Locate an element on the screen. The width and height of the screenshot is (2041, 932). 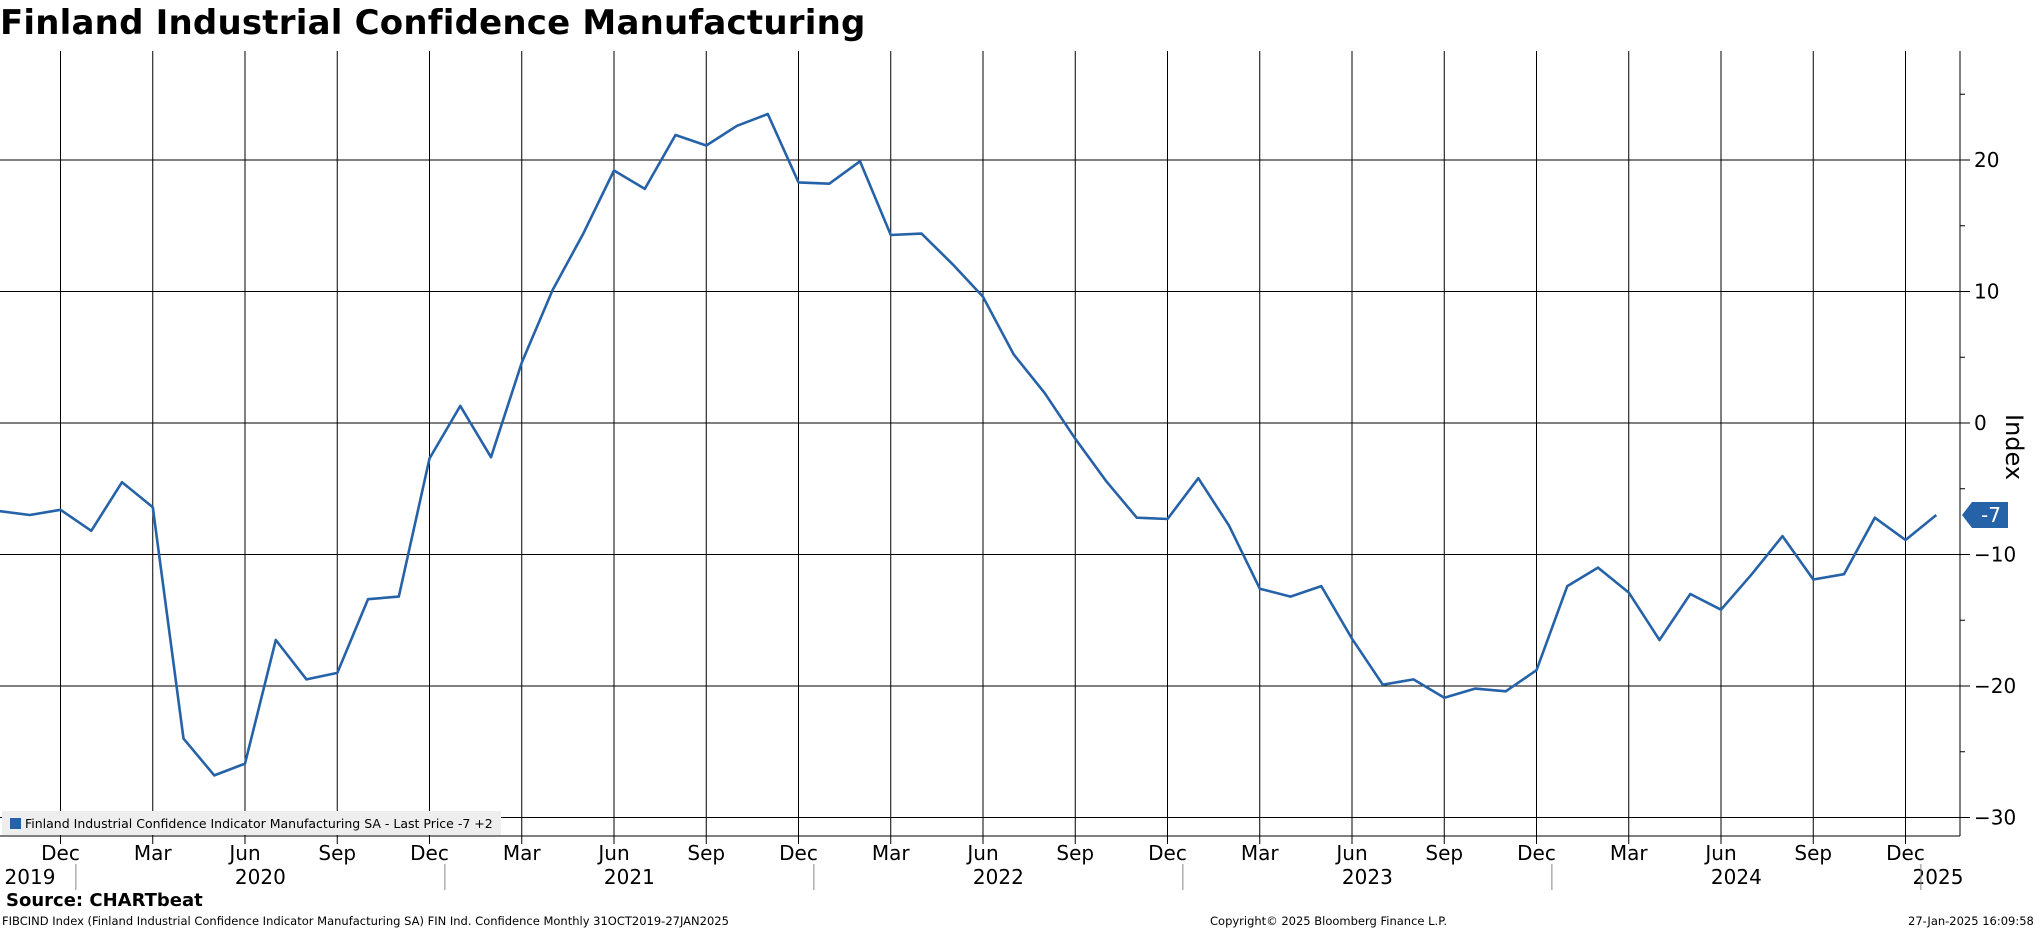
source-label: Source: CHARTbeat is located at coordinates (104, 900).